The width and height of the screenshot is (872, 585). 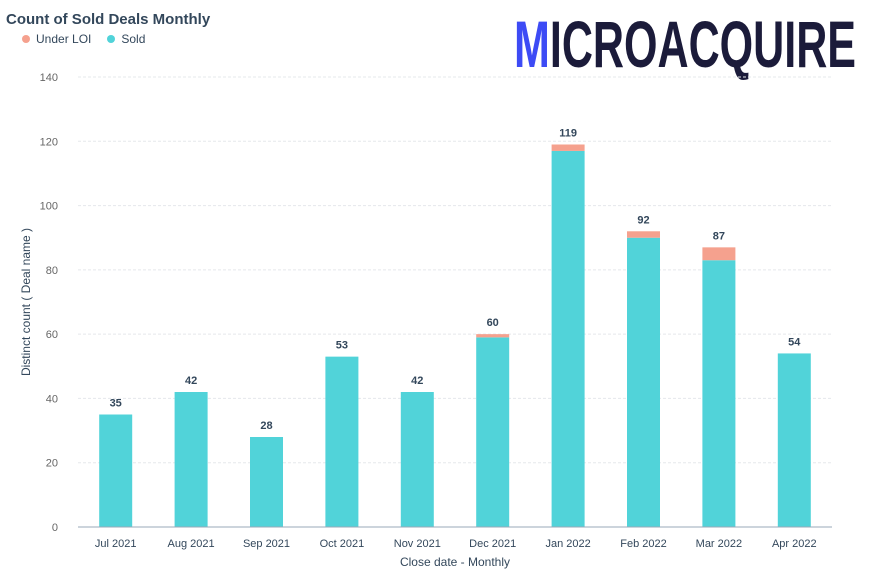 What do you see at coordinates (266, 544) in the screenshot?
I see `x-tick-label: Sep 2021` at bounding box center [266, 544].